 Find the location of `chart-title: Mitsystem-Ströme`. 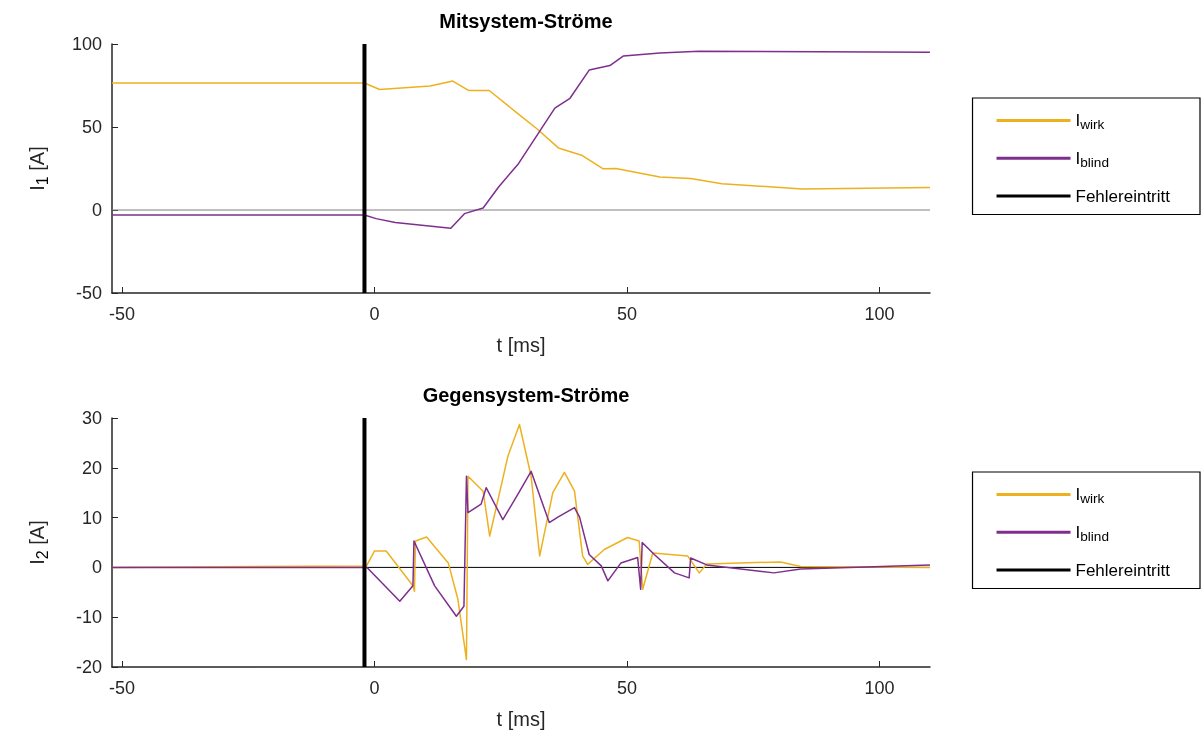

chart-title: Mitsystem-Ströme is located at coordinates (526, 21).